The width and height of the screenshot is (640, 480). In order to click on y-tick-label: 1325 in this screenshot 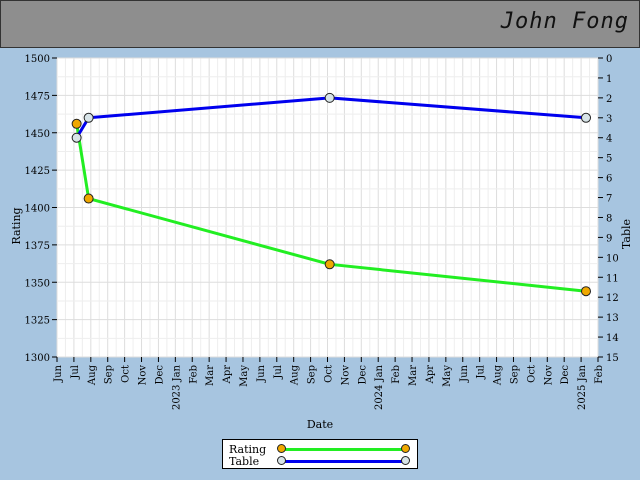, I will do `click(37, 321)`.